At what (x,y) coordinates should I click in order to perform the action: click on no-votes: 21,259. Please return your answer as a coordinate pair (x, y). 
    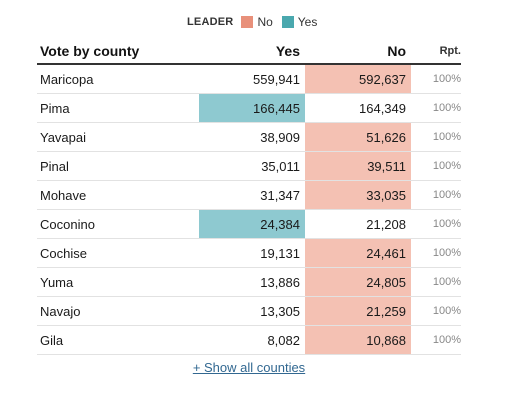
    Looking at the image, I should click on (358, 311).